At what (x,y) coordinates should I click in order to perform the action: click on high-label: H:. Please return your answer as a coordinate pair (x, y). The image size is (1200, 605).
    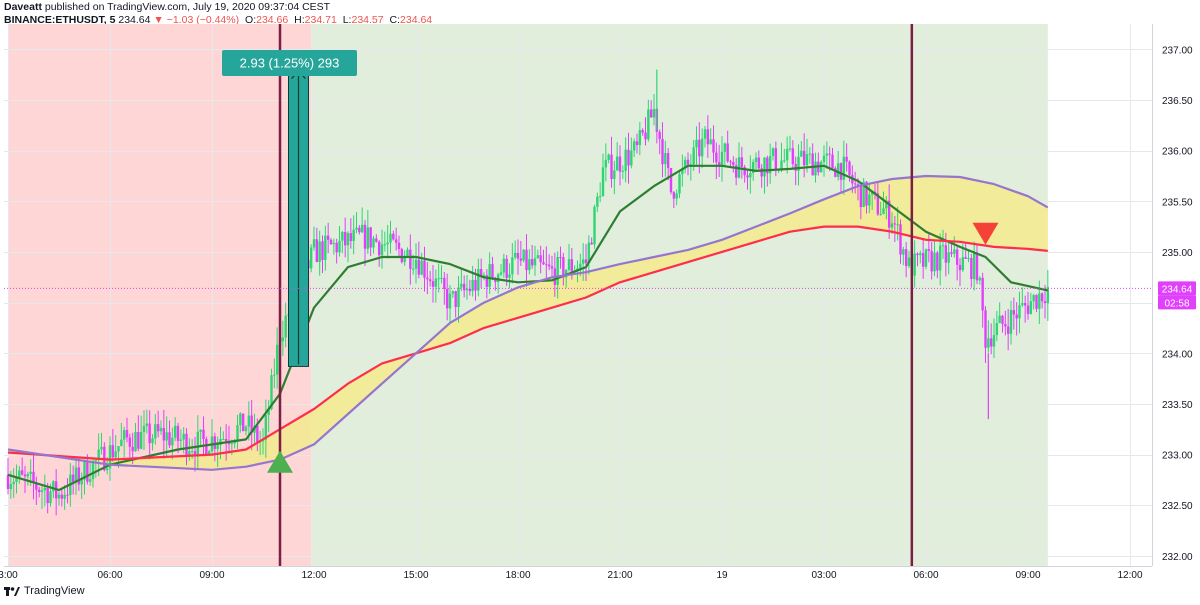
    Looking at the image, I should click on (299, 20).